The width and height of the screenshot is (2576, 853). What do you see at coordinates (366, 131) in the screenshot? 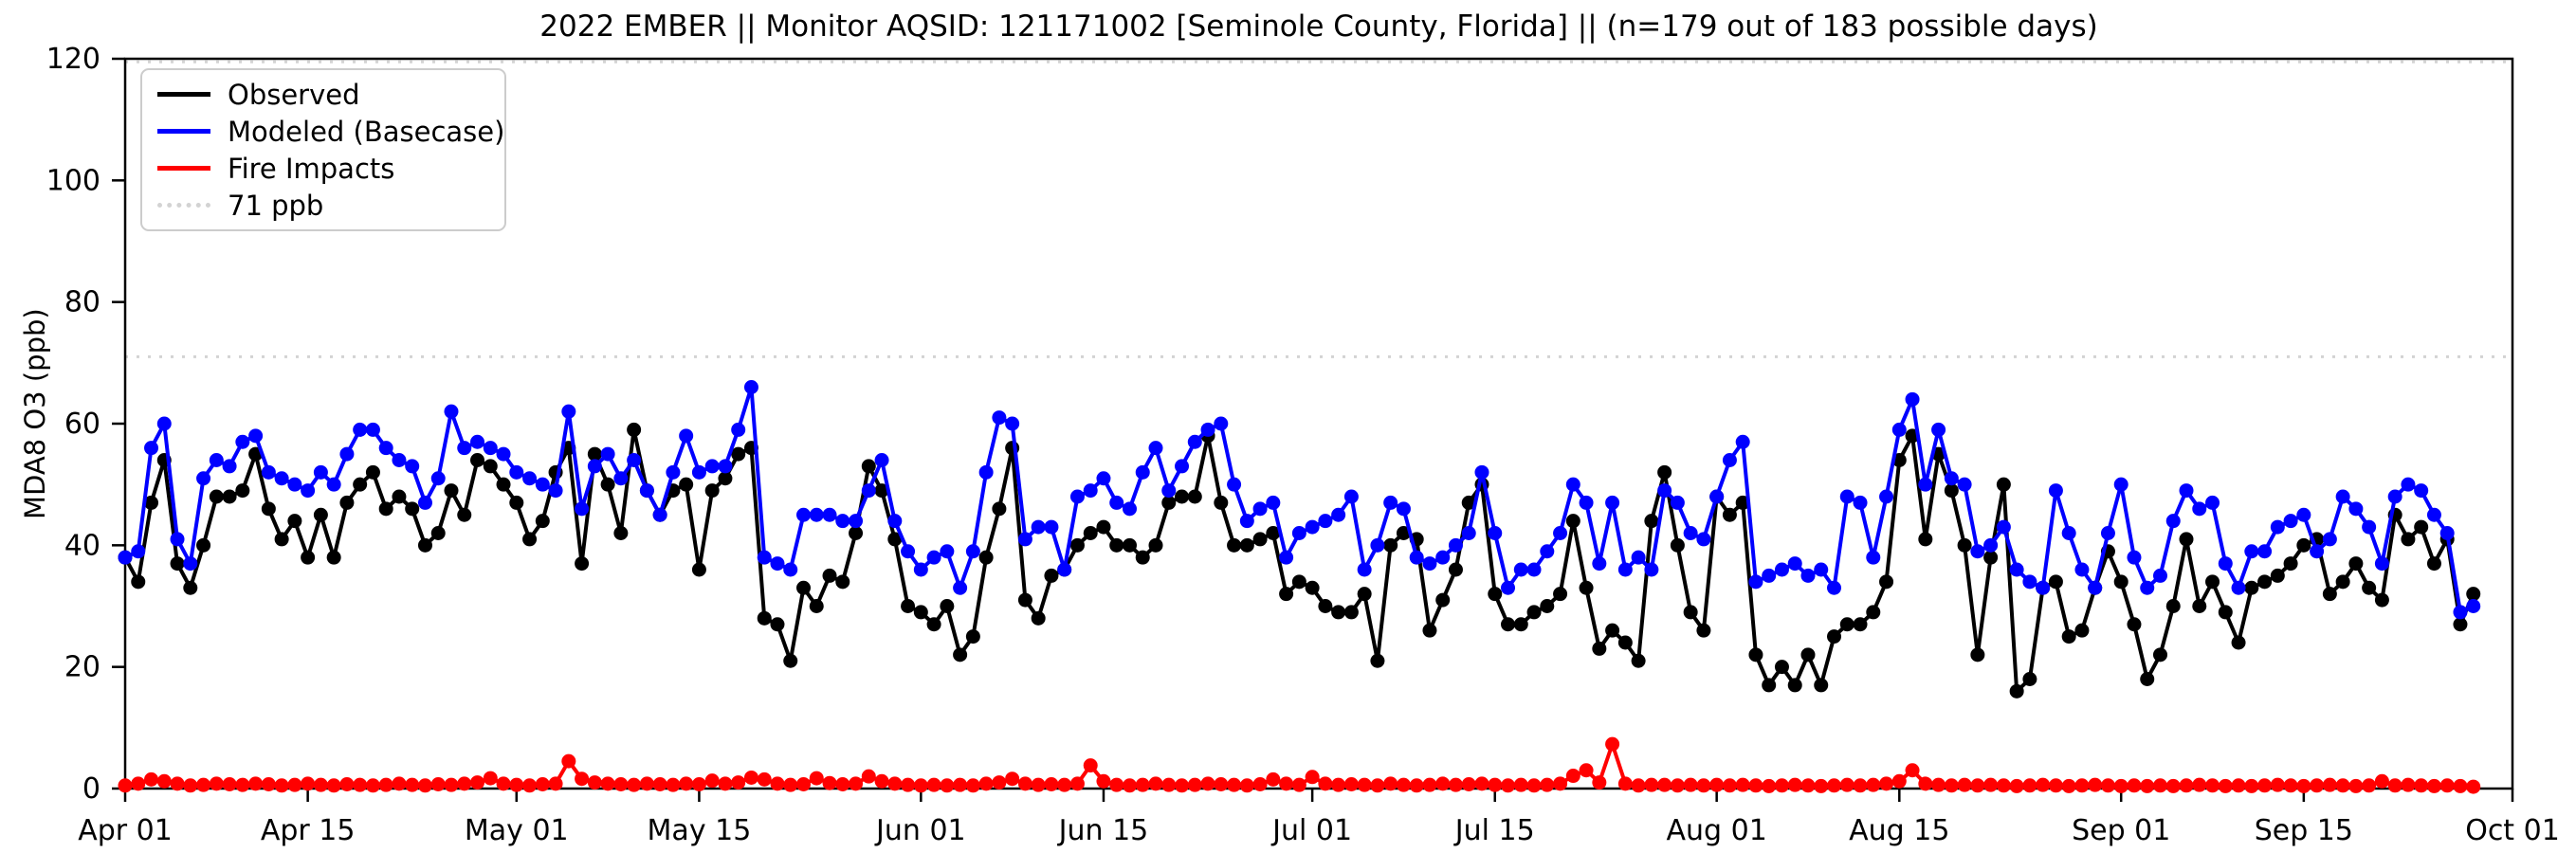
I see `legend-label-modeled: Modeled (Basecase)` at bounding box center [366, 131].